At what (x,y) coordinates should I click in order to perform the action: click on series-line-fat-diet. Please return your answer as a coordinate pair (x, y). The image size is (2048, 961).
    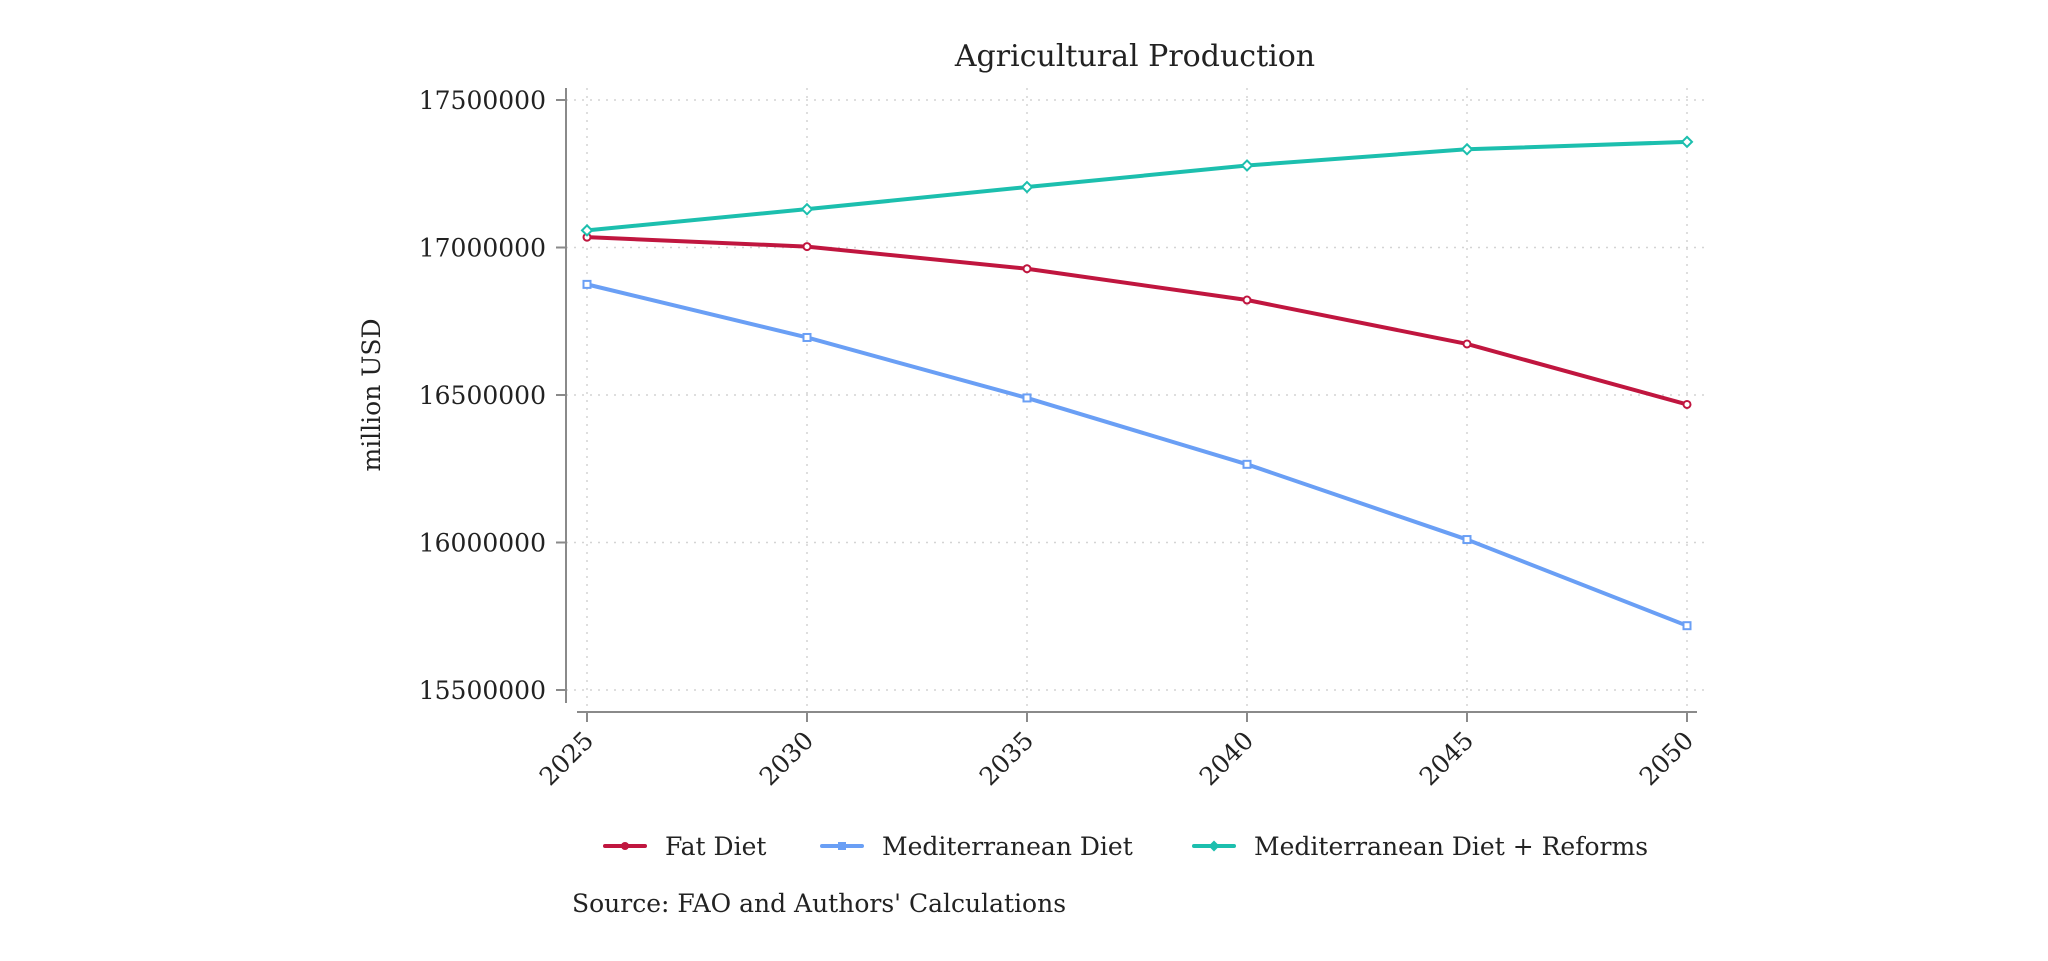
    Looking at the image, I should click on (1137, 321).